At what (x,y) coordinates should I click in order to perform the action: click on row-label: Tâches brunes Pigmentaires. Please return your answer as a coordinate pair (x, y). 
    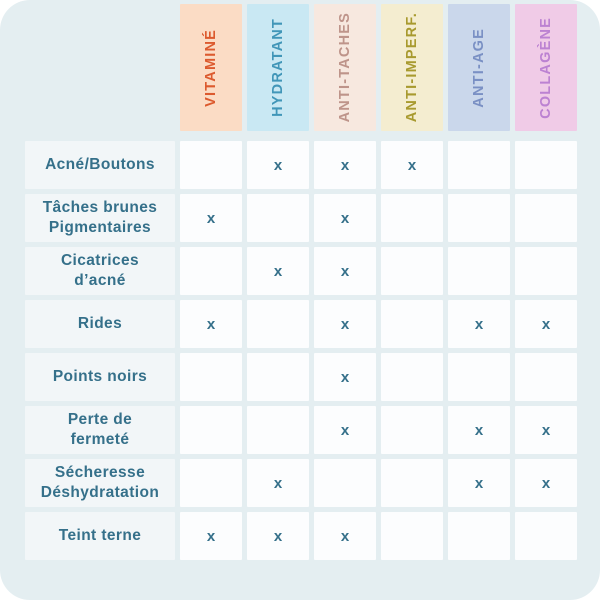
    Looking at the image, I should click on (100, 218).